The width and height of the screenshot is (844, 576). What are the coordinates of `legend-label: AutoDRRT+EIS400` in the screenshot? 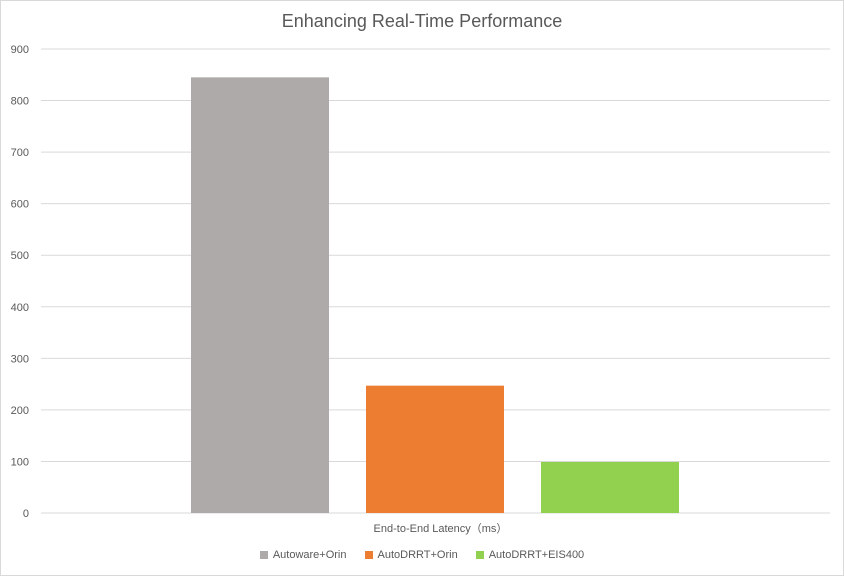 It's located at (536, 555).